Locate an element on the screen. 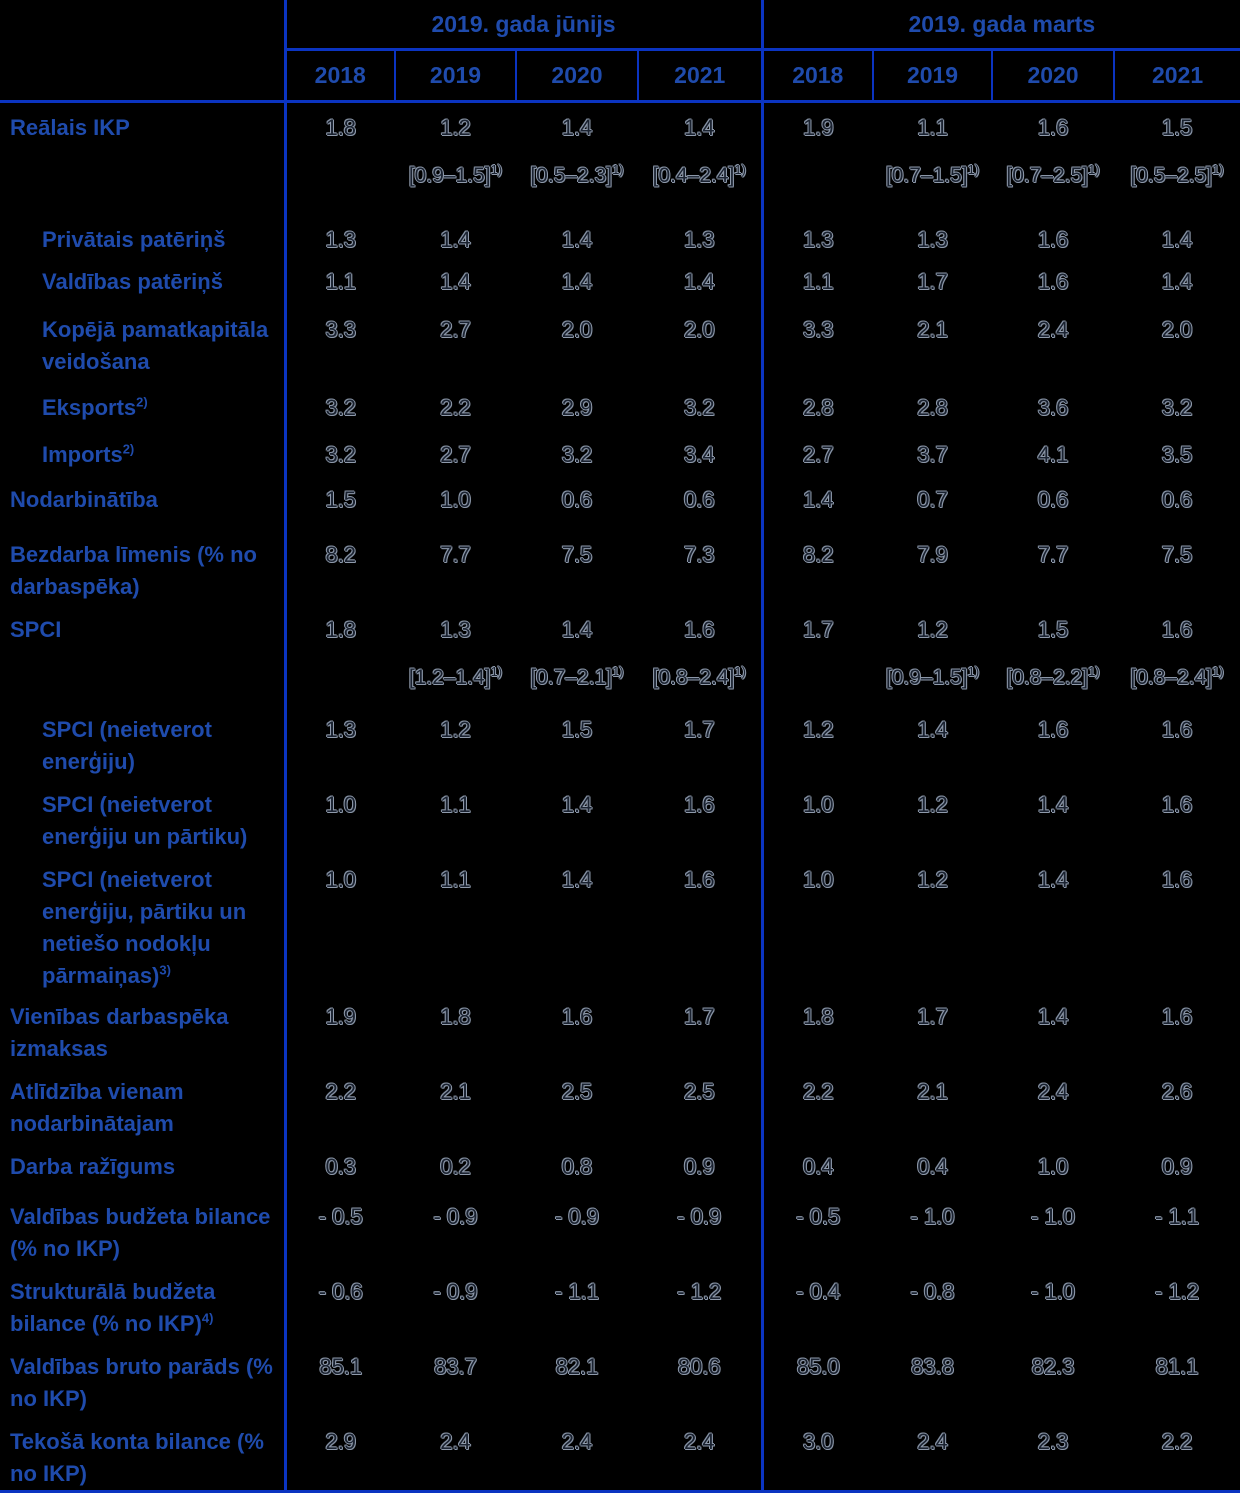  value-cell: 85.1 is located at coordinates (339, 1379).